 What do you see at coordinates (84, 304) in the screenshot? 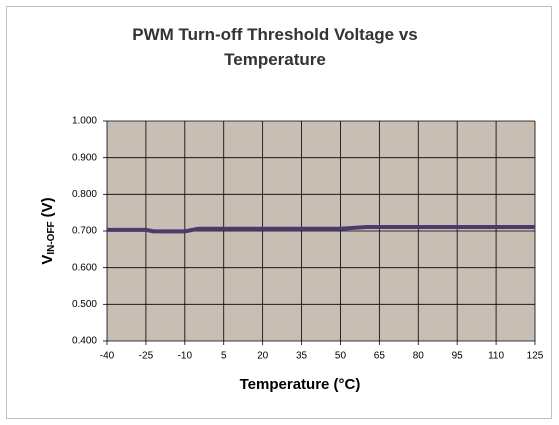
I see `y-tick-label: 0.500` at bounding box center [84, 304].